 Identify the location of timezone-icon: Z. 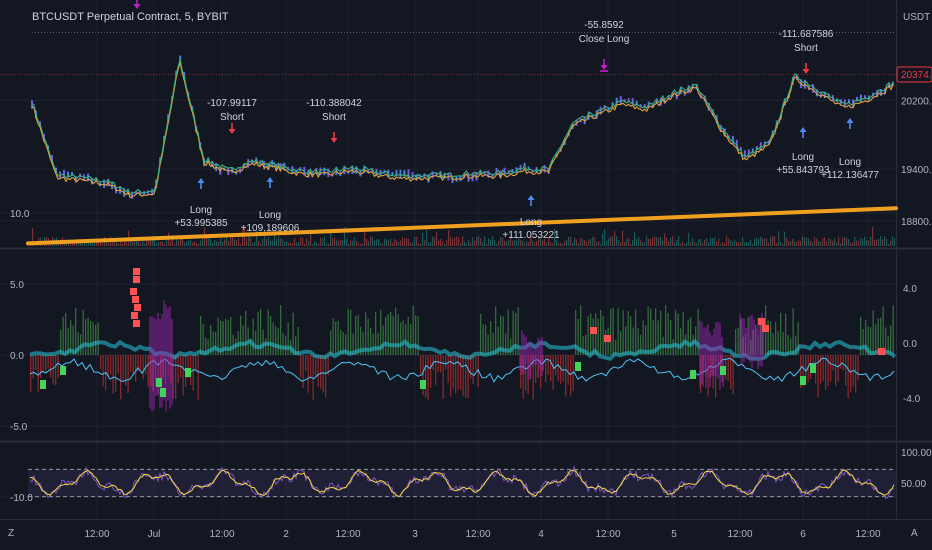
(11, 533).